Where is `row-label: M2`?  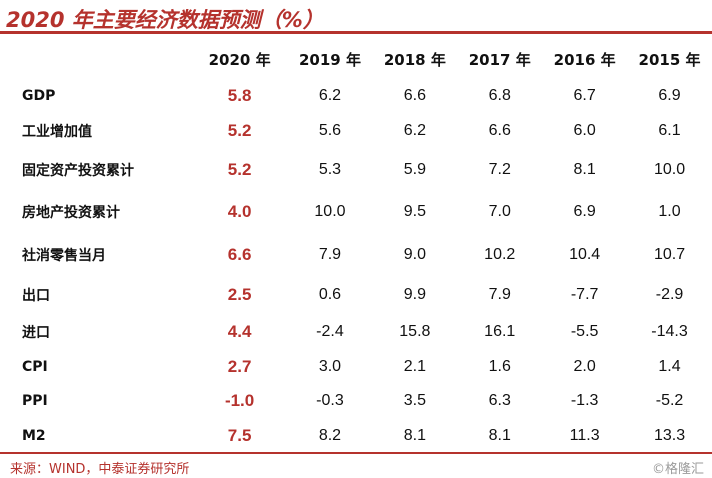 row-label: M2 is located at coordinates (34, 435).